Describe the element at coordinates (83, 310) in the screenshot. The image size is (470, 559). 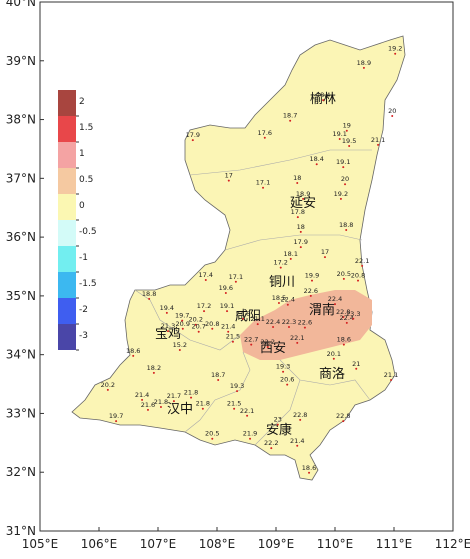
I see `colorbar-label: -2` at that location.